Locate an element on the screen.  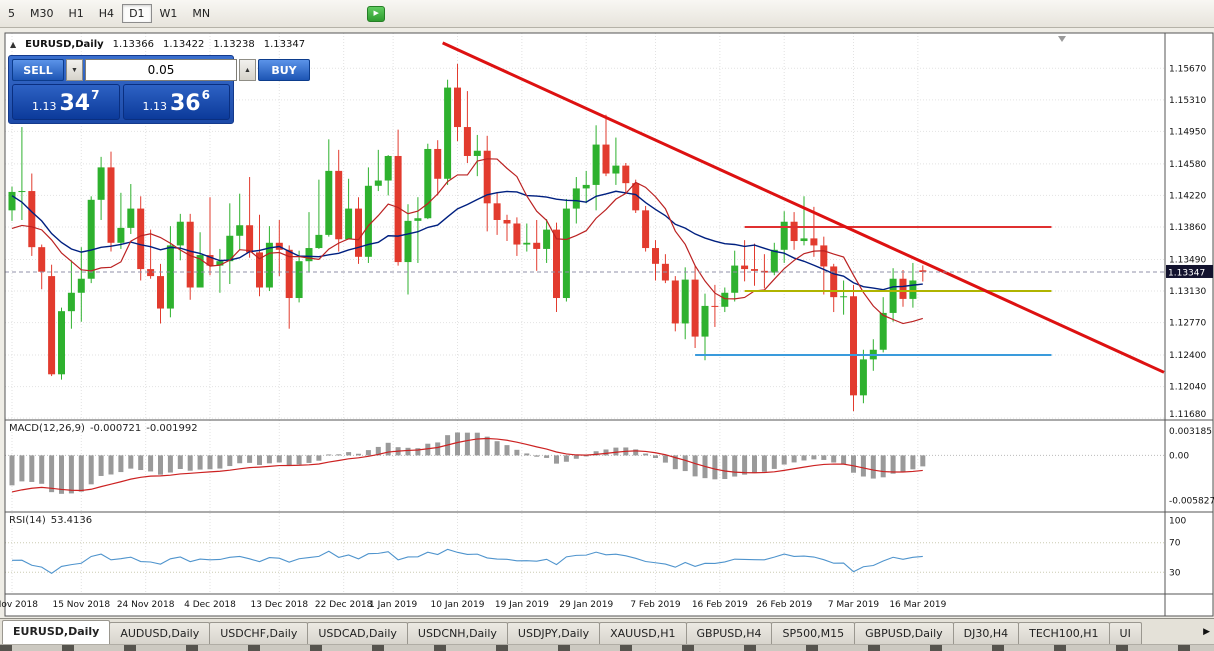
timeframe-button-w1: W1 is located at coordinates (169, 13).